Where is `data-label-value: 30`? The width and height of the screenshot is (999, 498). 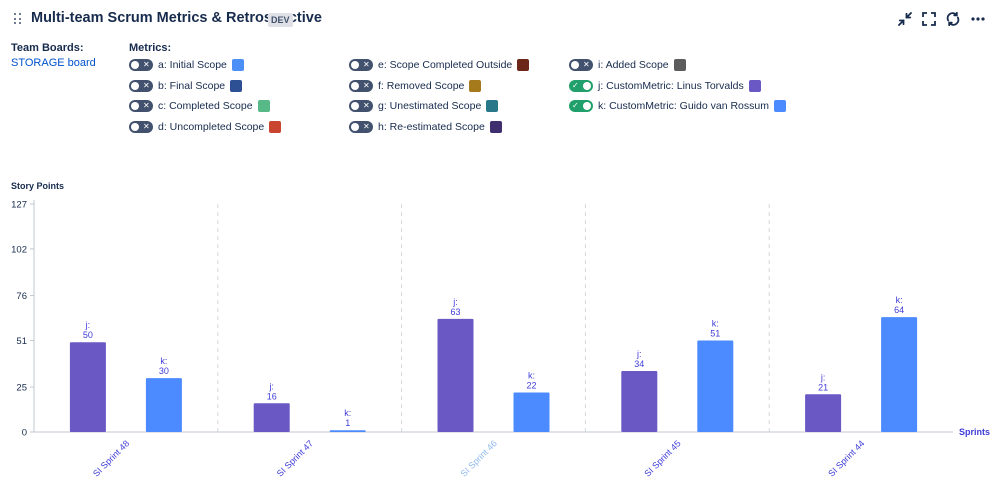 data-label-value: 30 is located at coordinates (164, 371).